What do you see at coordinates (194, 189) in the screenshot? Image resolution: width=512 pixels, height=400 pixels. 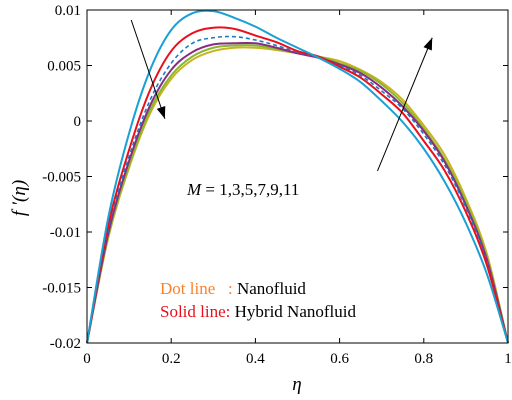 I see `parameter-symbol: M` at bounding box center [194, 189].